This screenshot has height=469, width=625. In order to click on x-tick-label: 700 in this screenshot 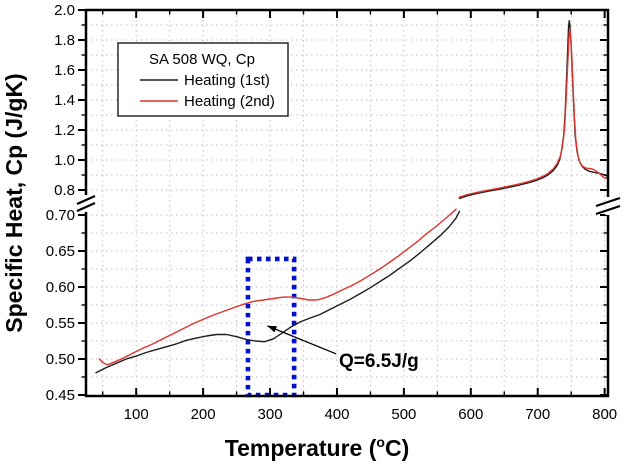, I will do `click(537, 414)`.